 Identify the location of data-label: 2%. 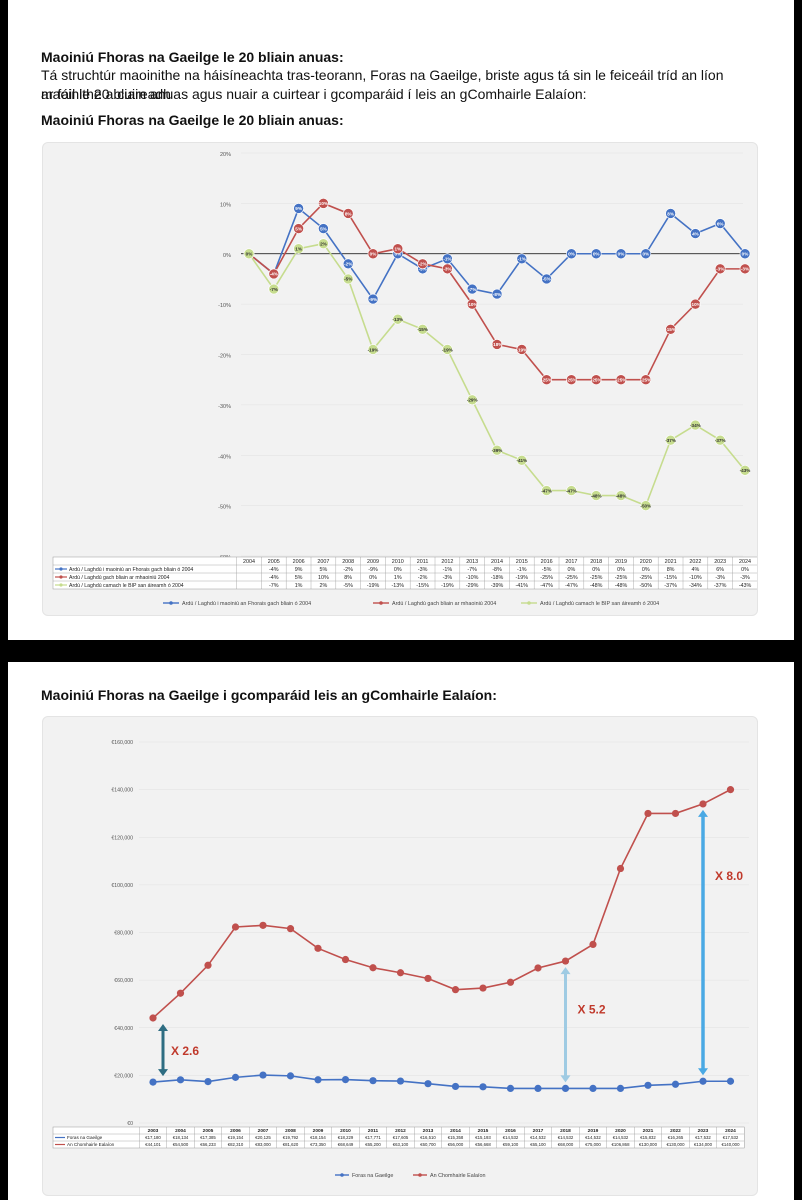
(323, 243).